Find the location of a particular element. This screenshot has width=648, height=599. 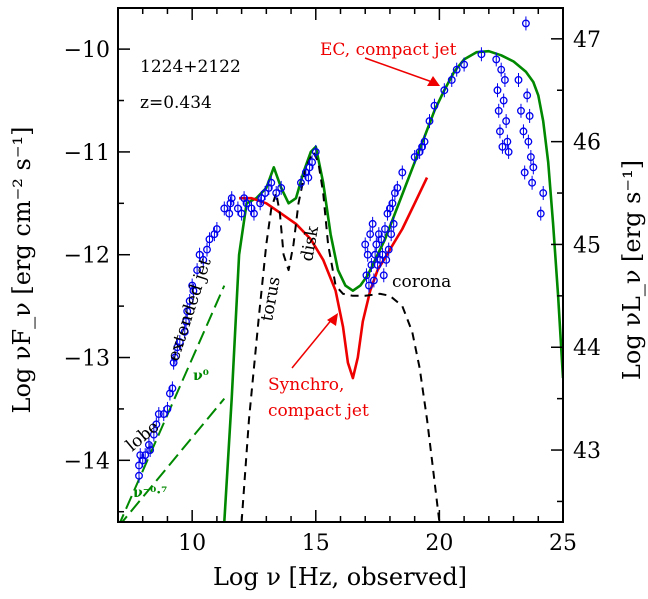

ec-label: EC, compact jet is located at coordinates (388, 50).